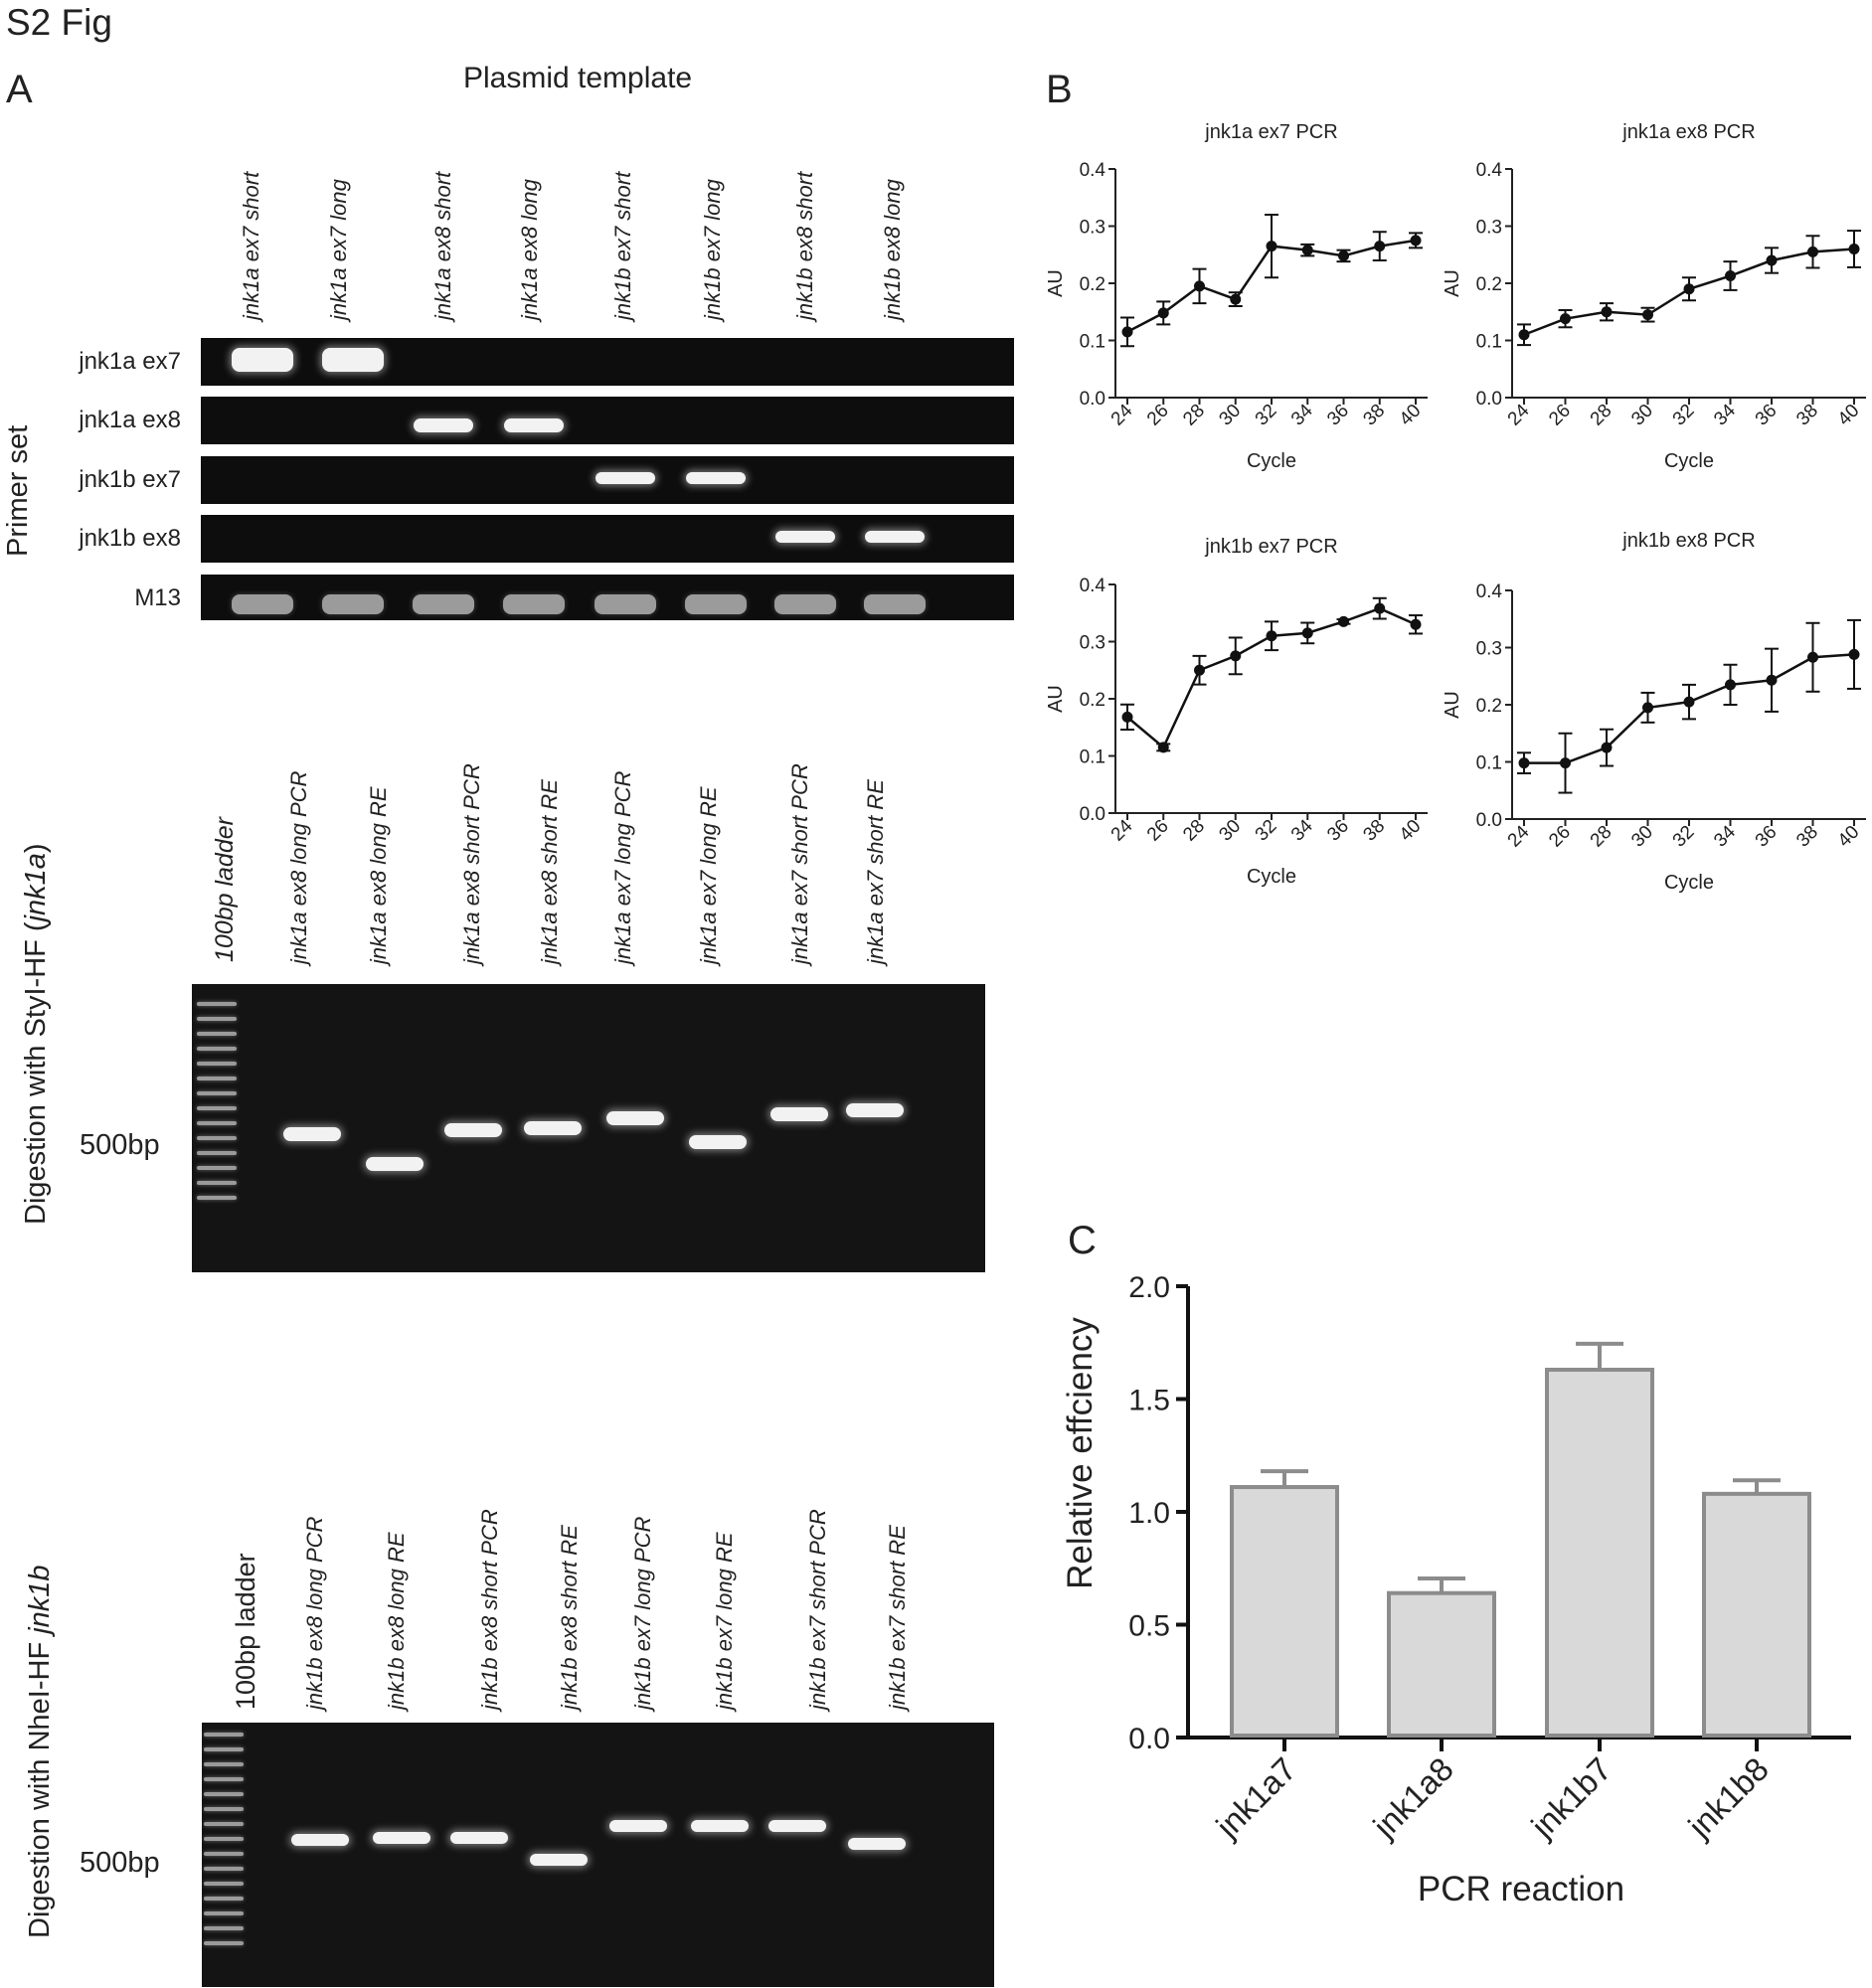 The width and height of the screenshot is (1872, 1988). I want to click on x-tick-label: 40, so click(1849, 415).